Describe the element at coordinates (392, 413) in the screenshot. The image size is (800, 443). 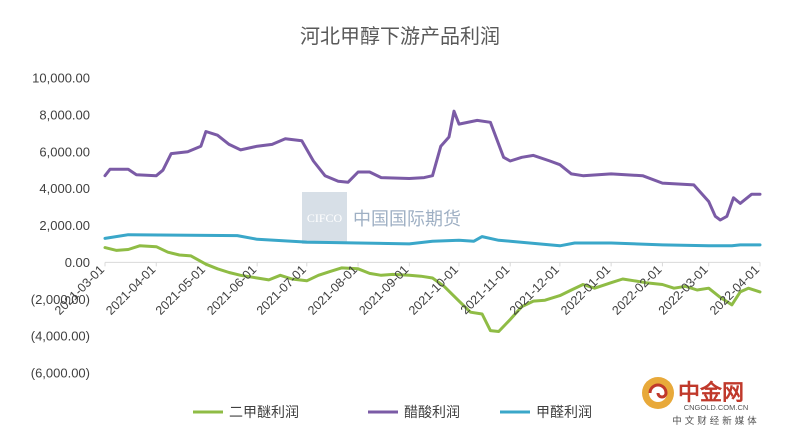
I see `legend: 二甲醚利润 醋酸利润 甲醛利润` at that location.